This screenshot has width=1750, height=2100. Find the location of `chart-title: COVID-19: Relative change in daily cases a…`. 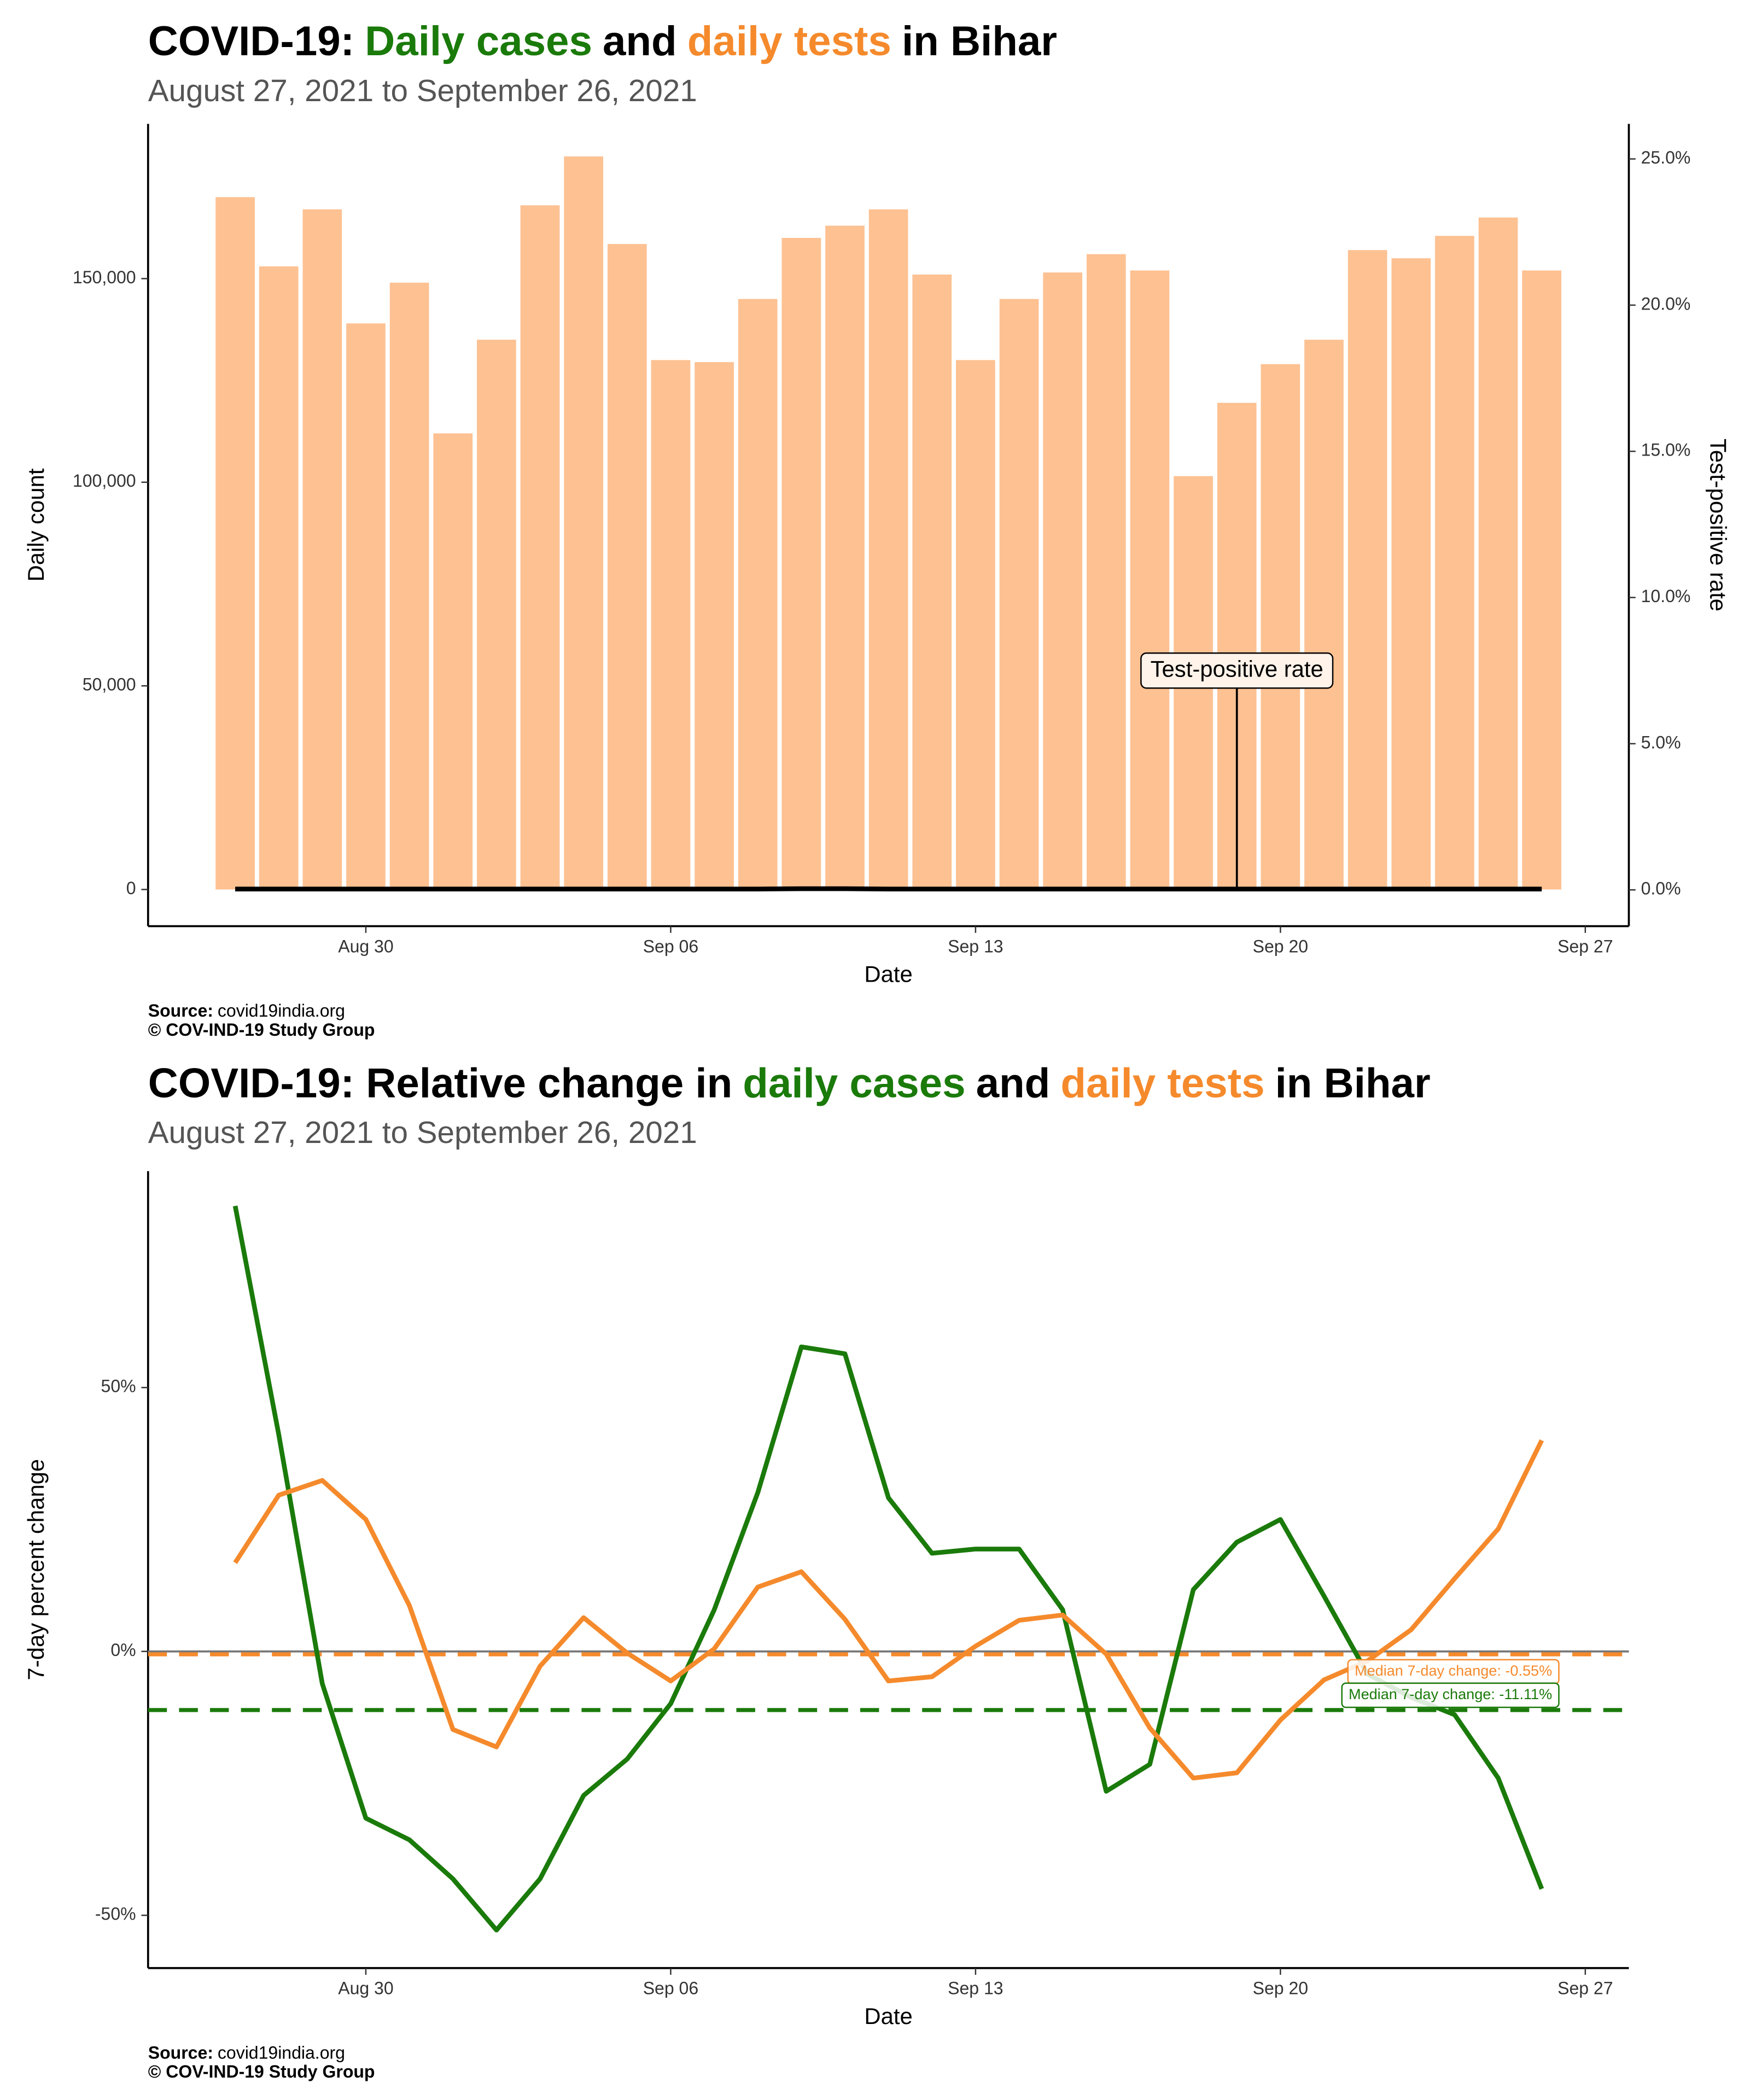

chart-title: COVID-19: Relative change in daily cases a… is located at coordinates (789, 1083).